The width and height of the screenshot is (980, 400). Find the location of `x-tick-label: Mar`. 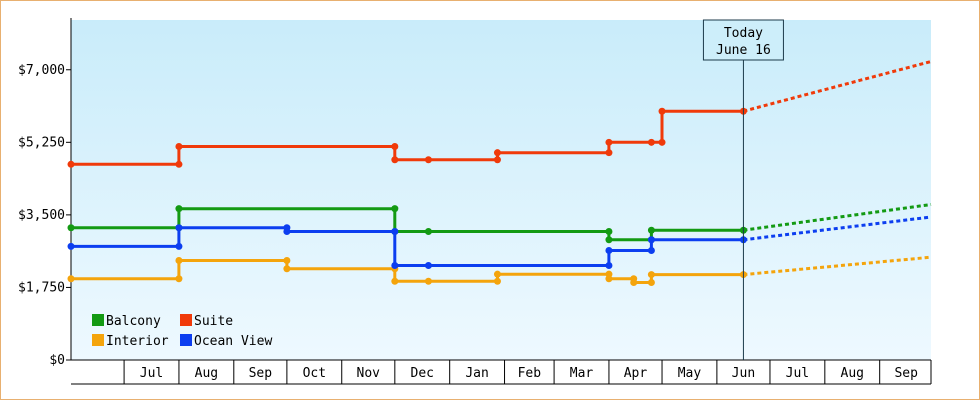

x-tick-label: Mar is located at coordinates (582, 373).